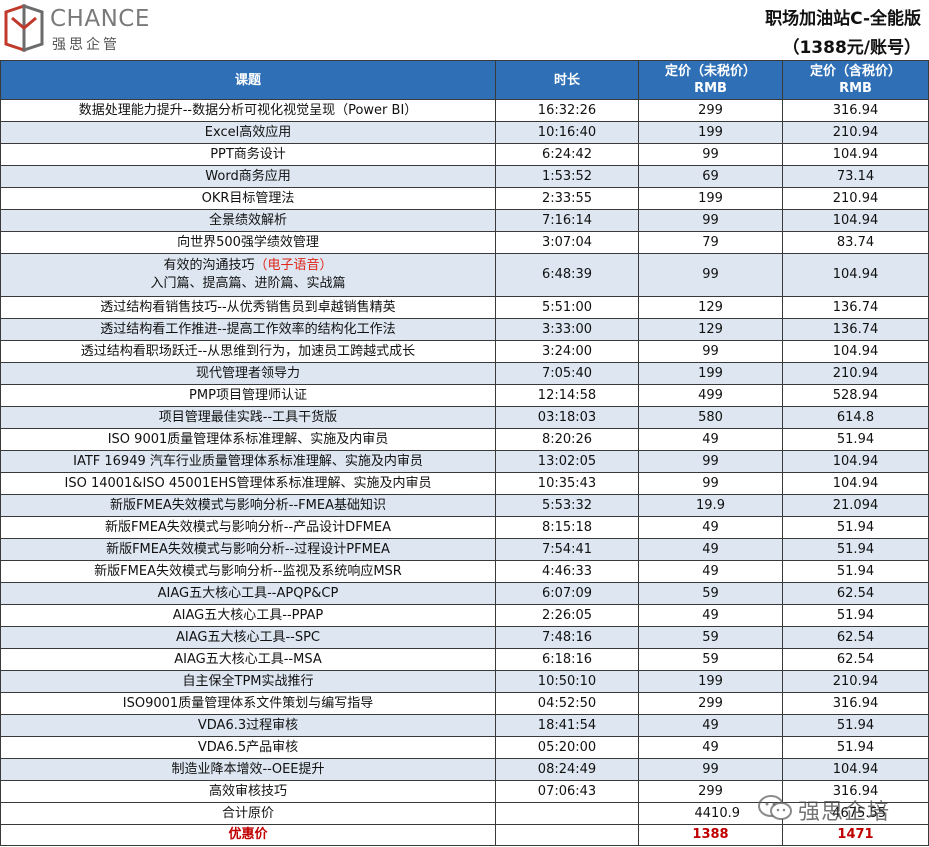 This screenshot has width=929, height=847. I want to click on course-name: IATF 16949 汽车行业质量管理体系标准理解、实施及内审员, so click(248, 461).